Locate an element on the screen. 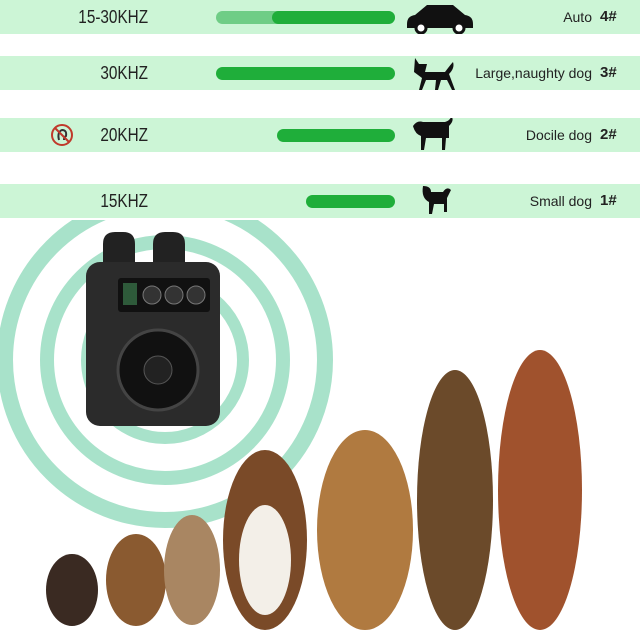 Image resolution: width=640 pixels, height=640 pixels. car-icon is located at coordinates (441, 19).